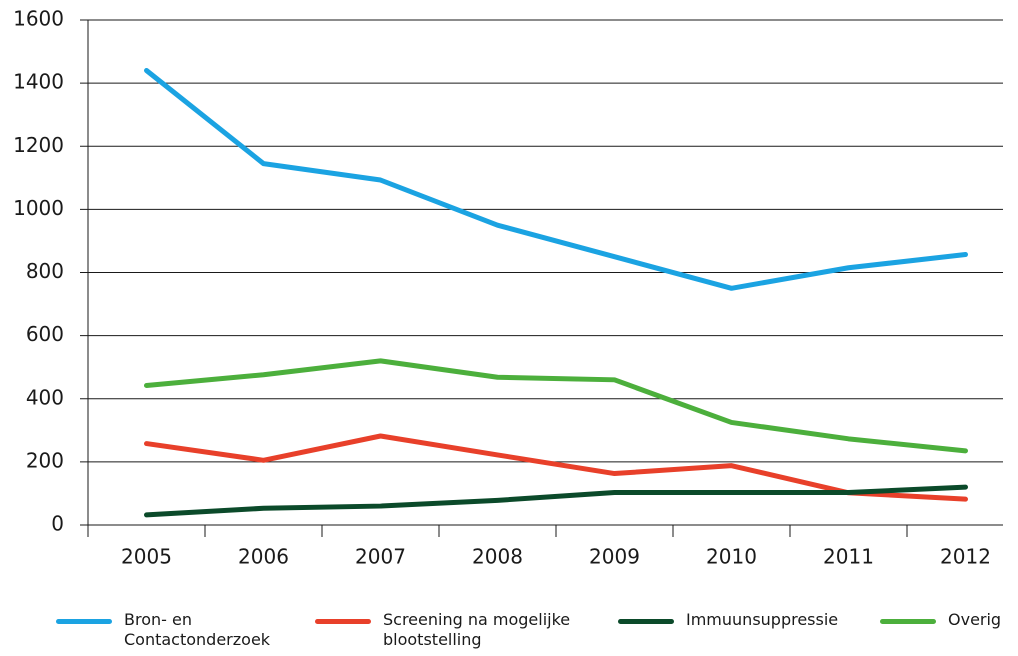 This screenshot has width=1018, height=656. I want to click on legend-label: Immuunsuppressie, so click(762, 619).